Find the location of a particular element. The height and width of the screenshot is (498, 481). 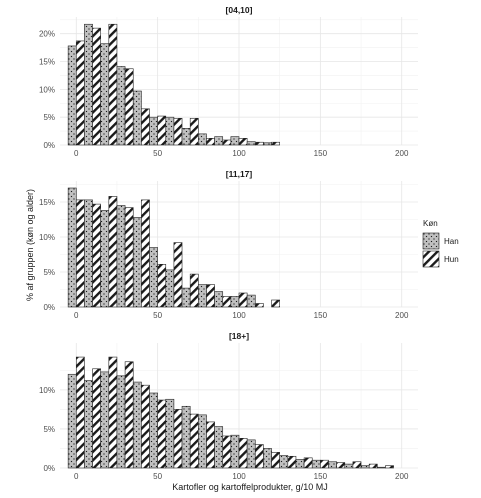

x-axis-title: Kartofler og kartoffelprodukter, g/10 MJ is located at coordinates (249, 487).